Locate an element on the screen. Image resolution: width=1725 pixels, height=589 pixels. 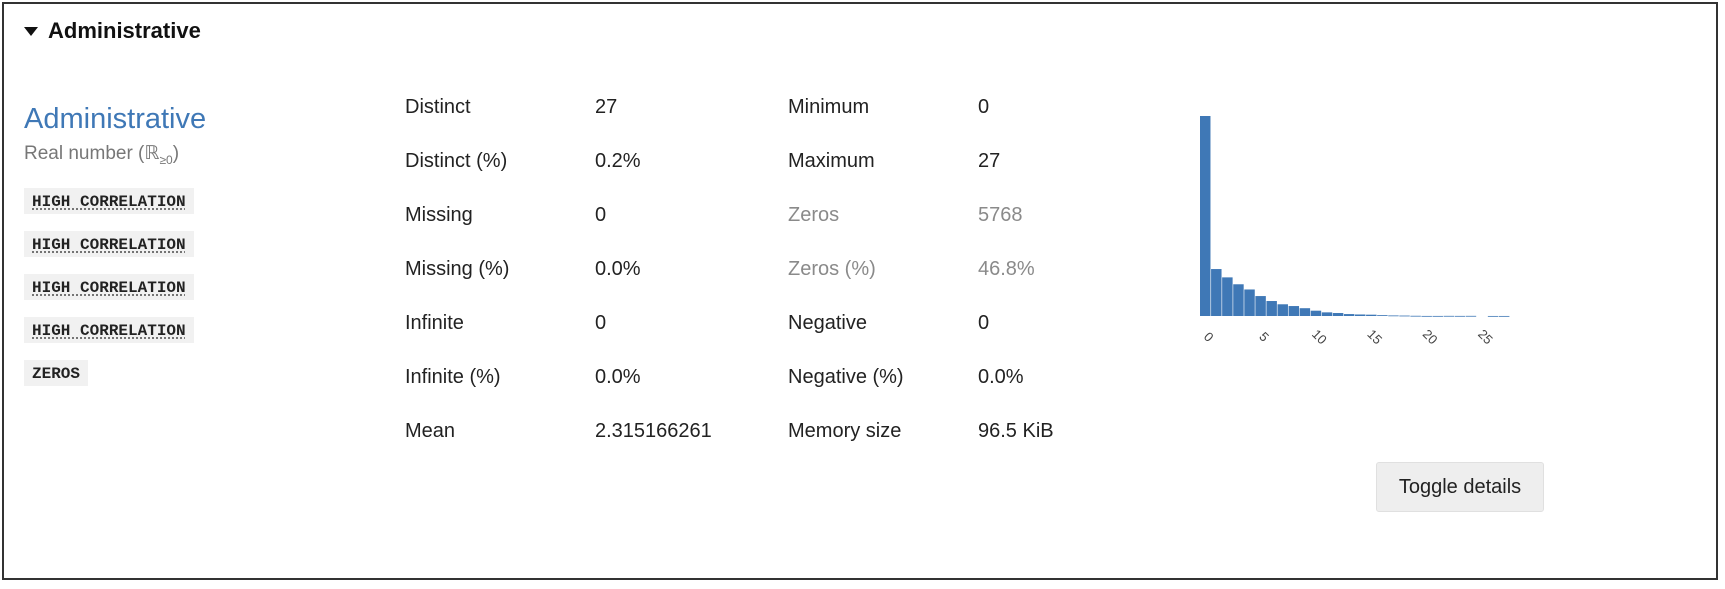
stat-value: 46.8% is located at coordinates (1006, 269).